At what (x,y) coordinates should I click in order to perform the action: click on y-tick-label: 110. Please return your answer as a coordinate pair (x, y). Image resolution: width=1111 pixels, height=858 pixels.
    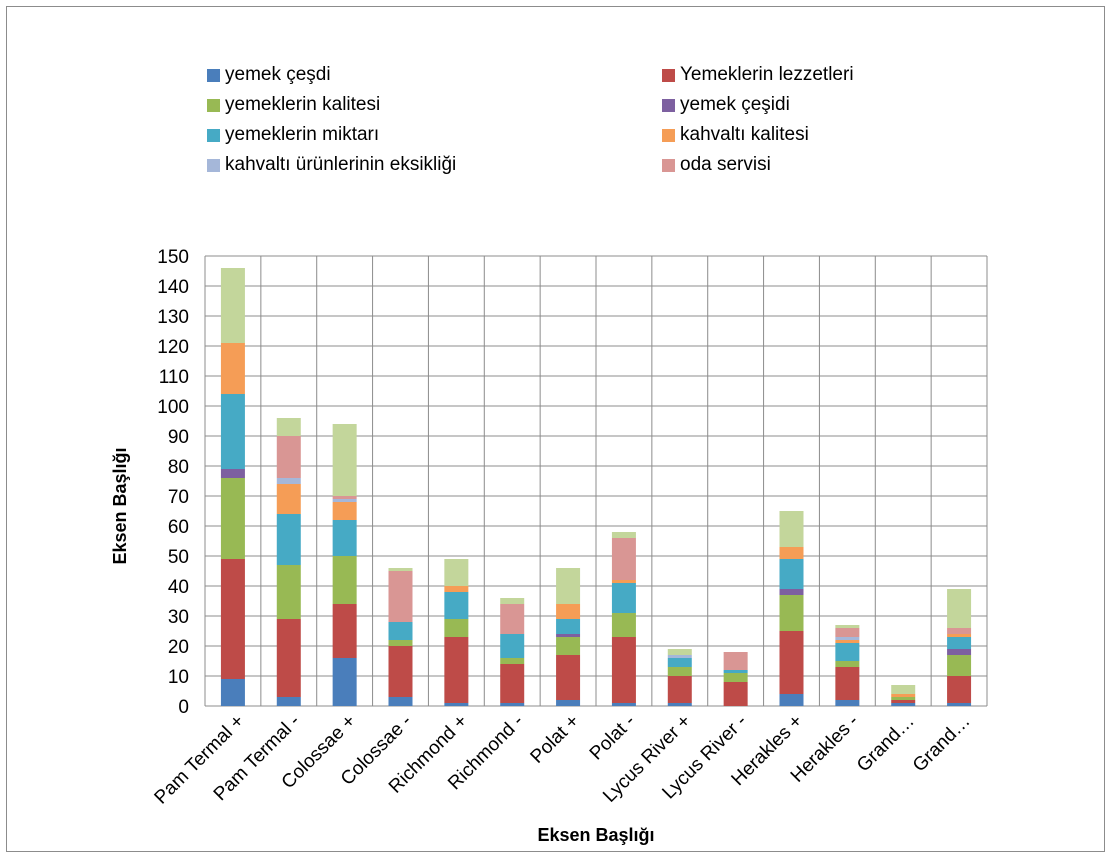
    Looking at the image, I should click on (174, 377).